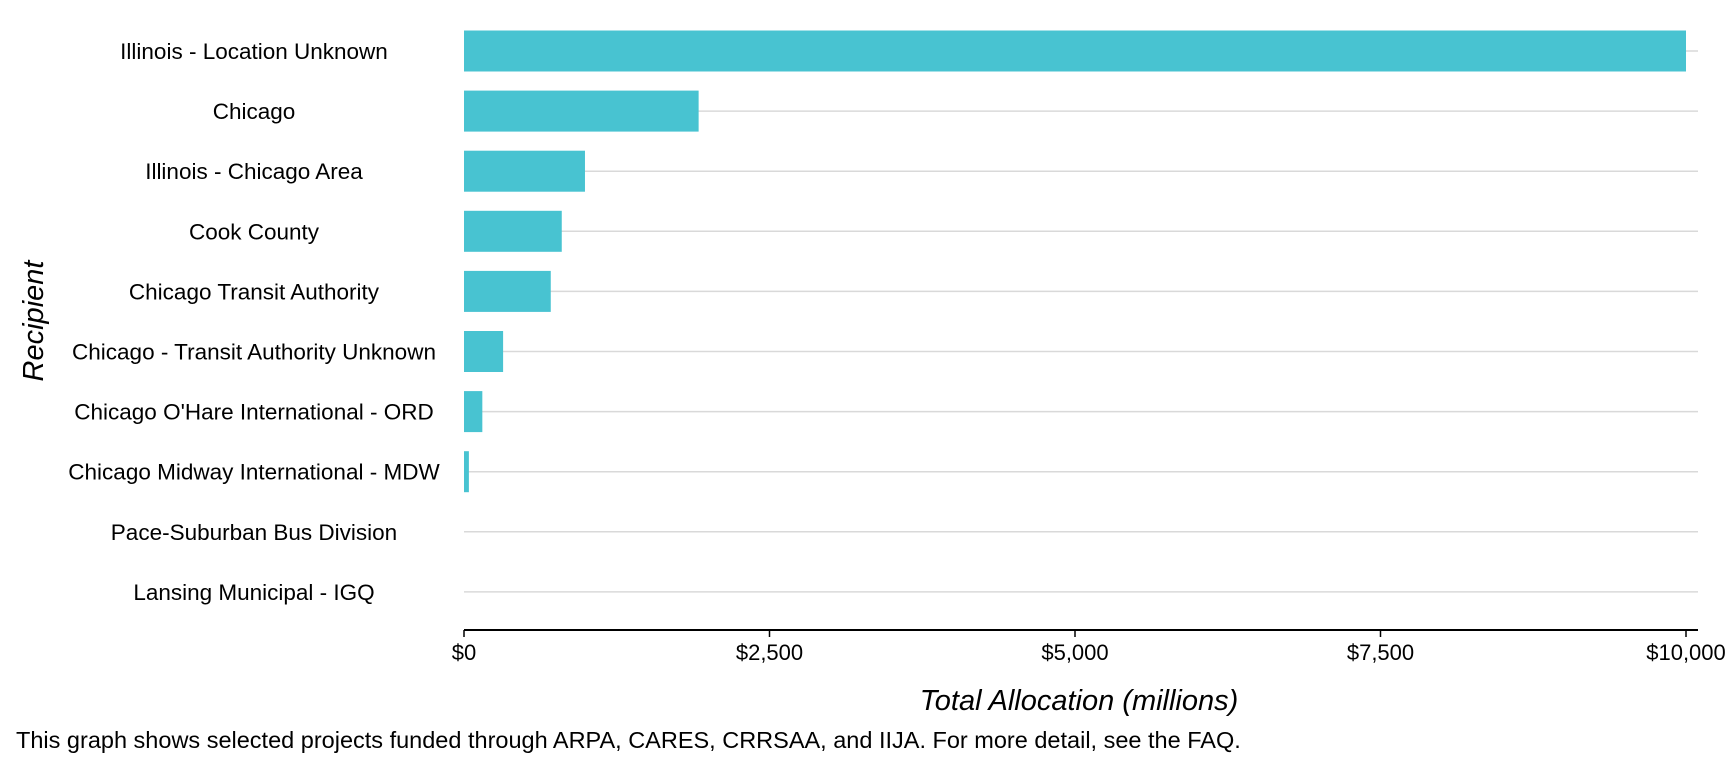  What do you see at coordinates (464, 652) in the screenshot?
I see `x-tick-label: $0` at bounding box center [464, 652].